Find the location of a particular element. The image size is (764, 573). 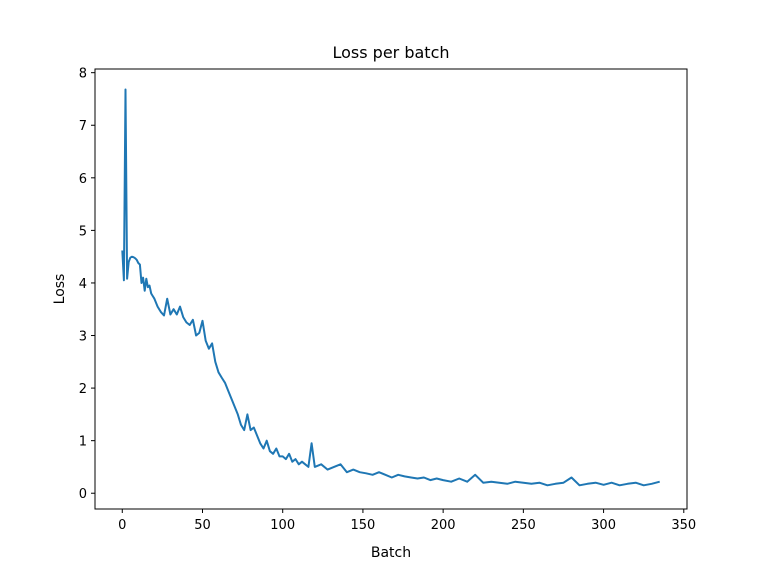

x-tick-label: 50 is located at coordinates (202, 525).